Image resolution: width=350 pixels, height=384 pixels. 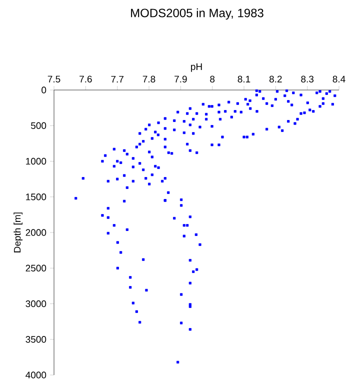 I want to click on y-tick-label: 1000, so click(x=36, y=161).